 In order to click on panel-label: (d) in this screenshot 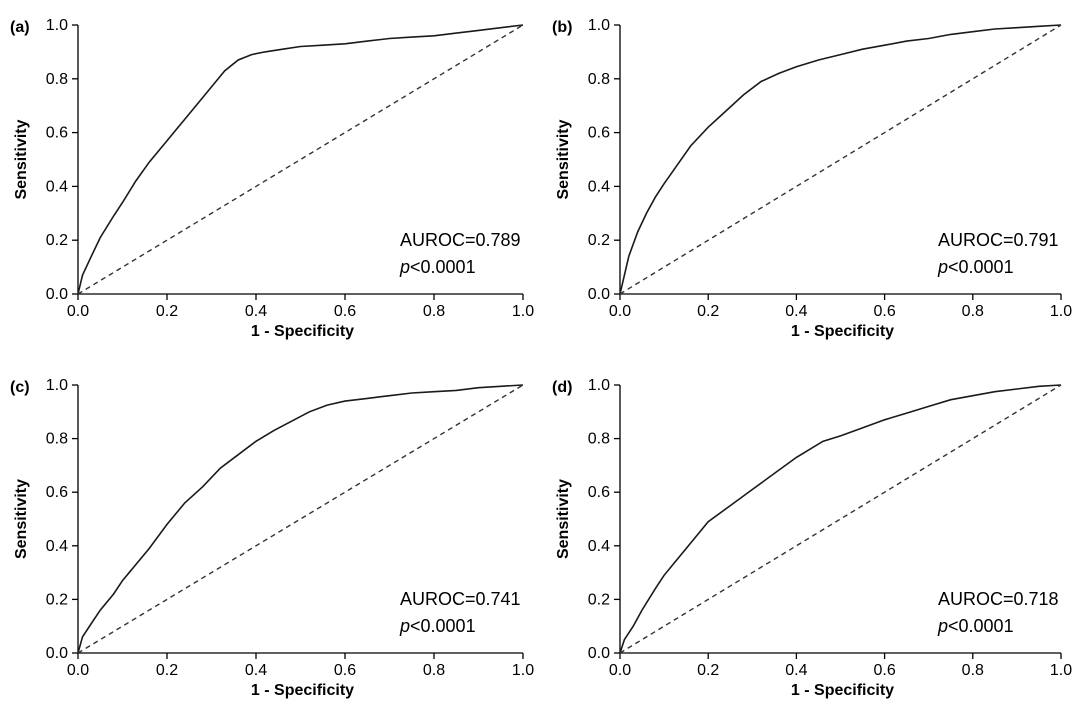, I will do `click(562, 387)`.